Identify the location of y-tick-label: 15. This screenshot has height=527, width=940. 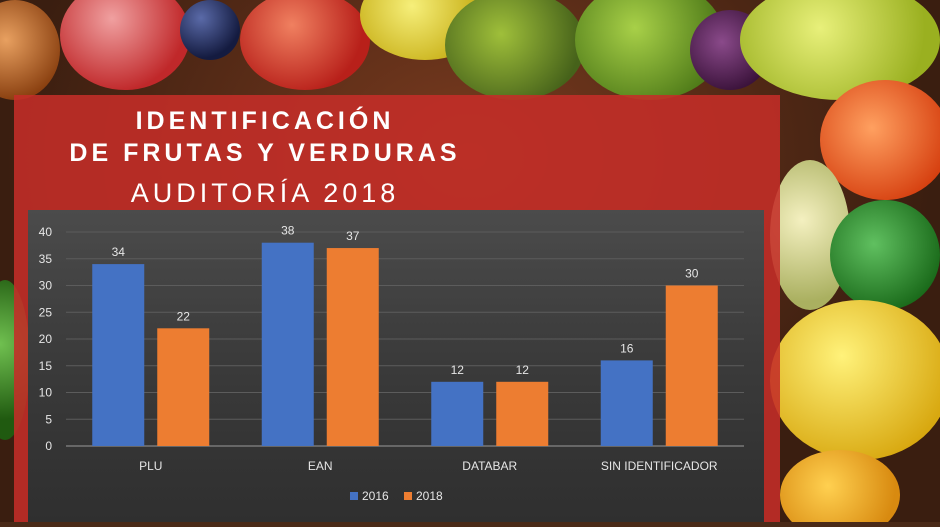
(46, 366).